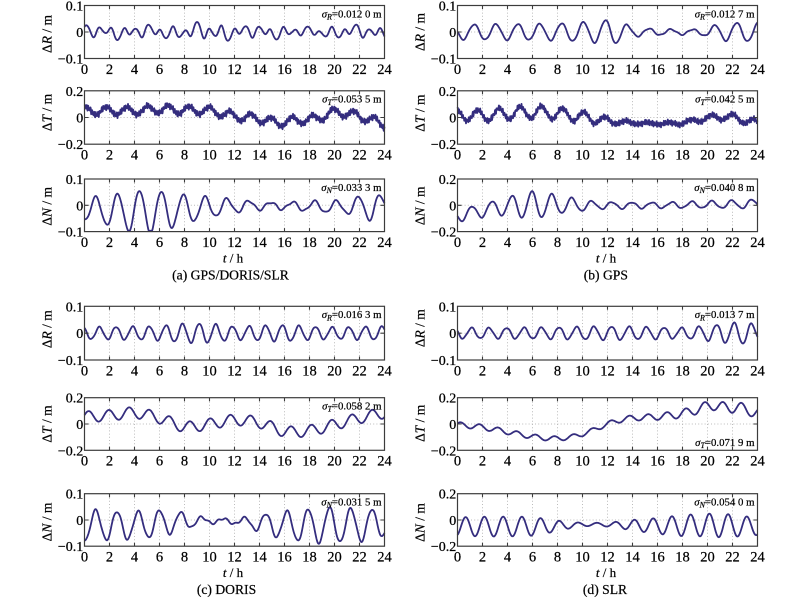 Image resolution: width=800 pixels, height=600 pixels. What do you see at coordinates (231, 276) in the screenshot?
I see `svg-text: (a) GPS/DORIS/SLR` at bounding box center [231, 276].